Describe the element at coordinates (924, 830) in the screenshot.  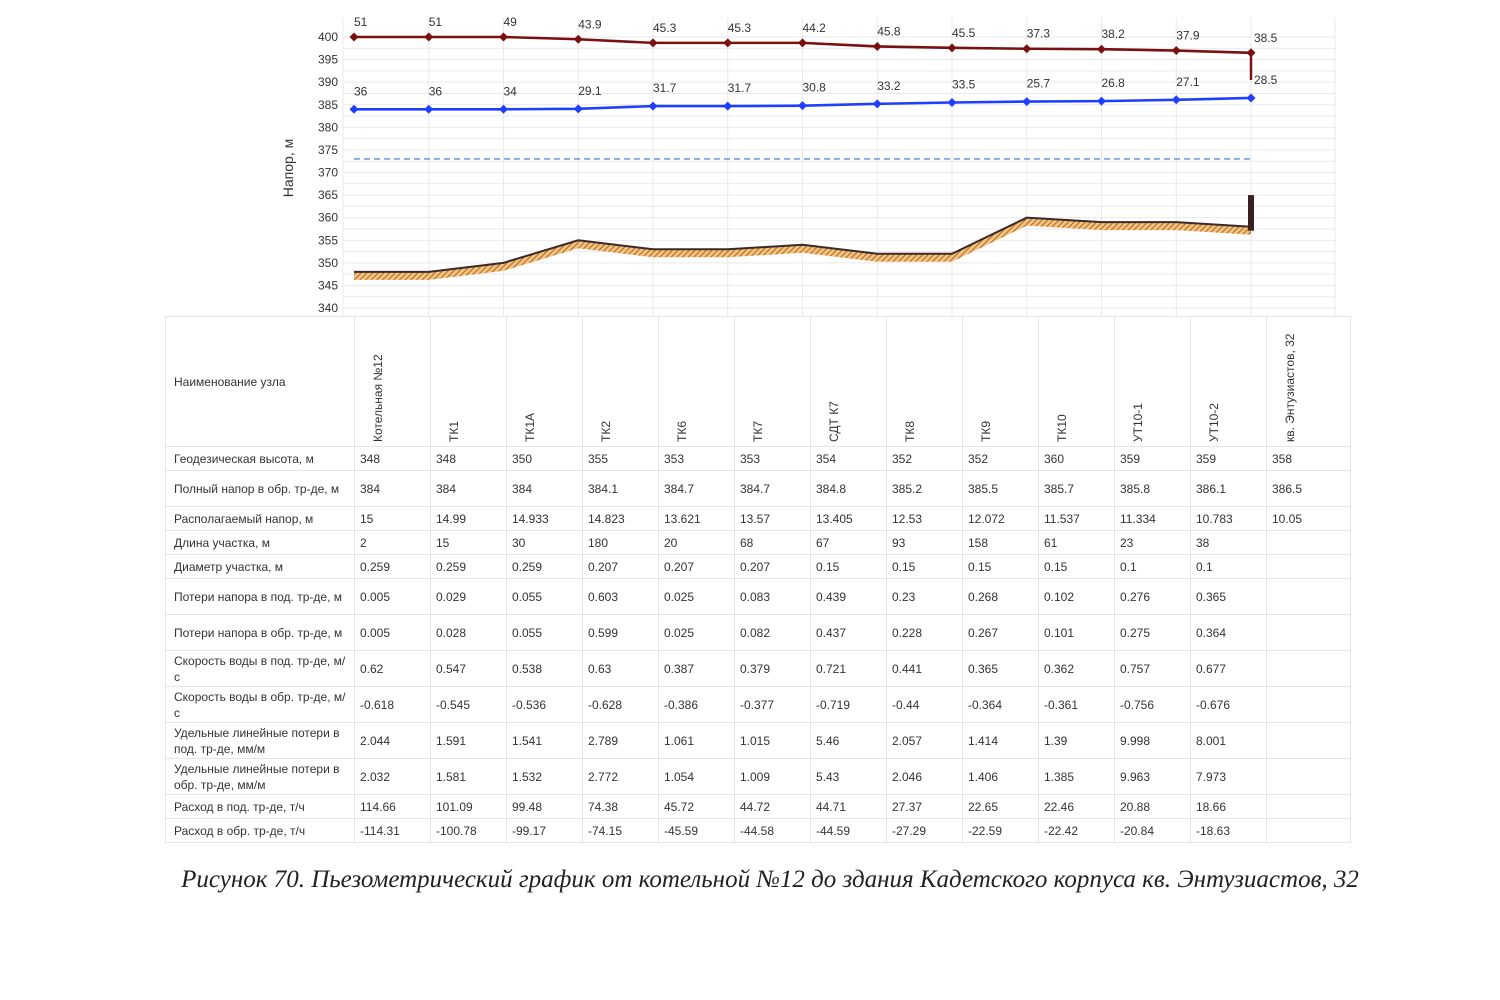
I see `table-cell: -27.29` at that location.